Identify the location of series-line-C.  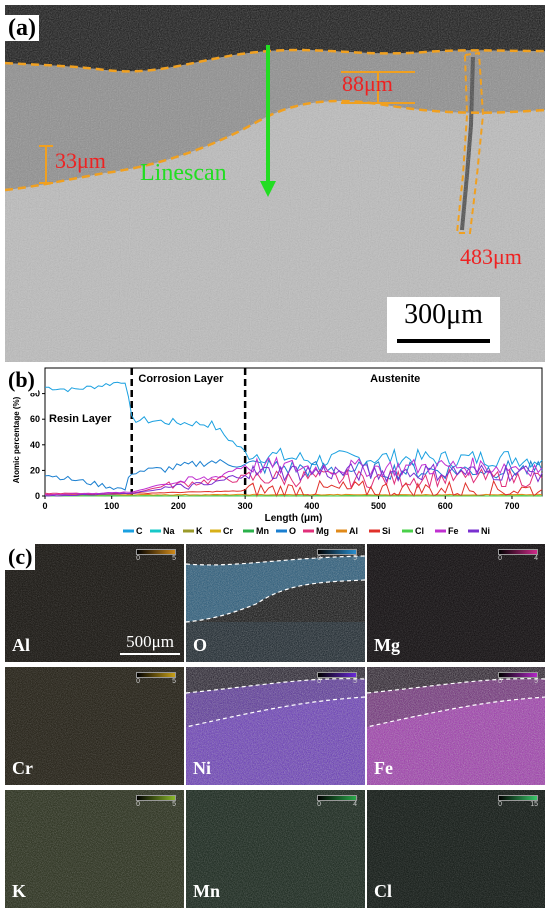
(293, 425).